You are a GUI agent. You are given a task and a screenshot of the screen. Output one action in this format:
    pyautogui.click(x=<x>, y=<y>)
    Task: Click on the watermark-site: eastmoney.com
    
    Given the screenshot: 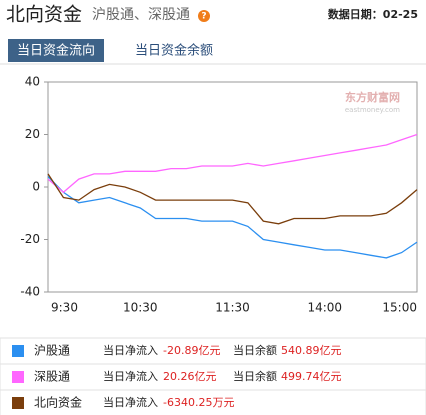 What is the action you would take?
    pyautogui.click(x=372, y=110)
    